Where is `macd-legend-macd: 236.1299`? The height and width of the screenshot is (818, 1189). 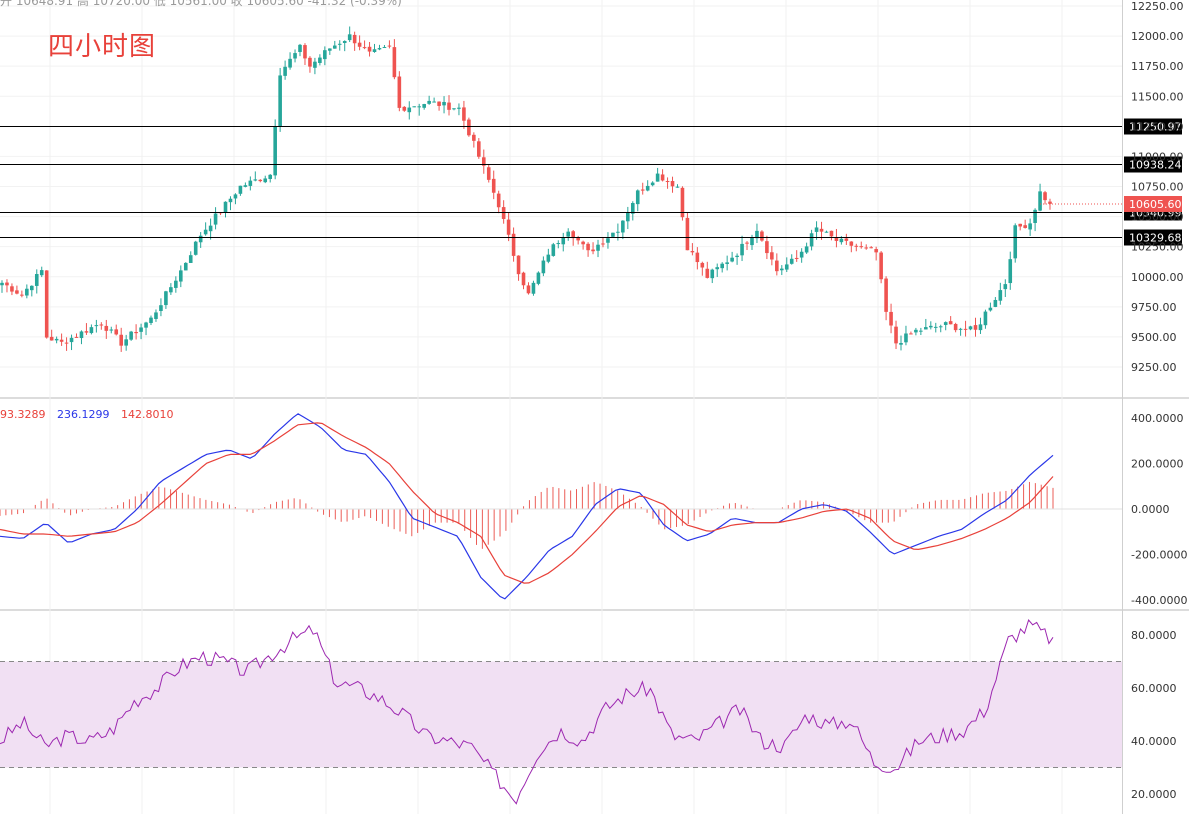
macd-legend-macd: 236.1299 is located at coordinates (83, 414).